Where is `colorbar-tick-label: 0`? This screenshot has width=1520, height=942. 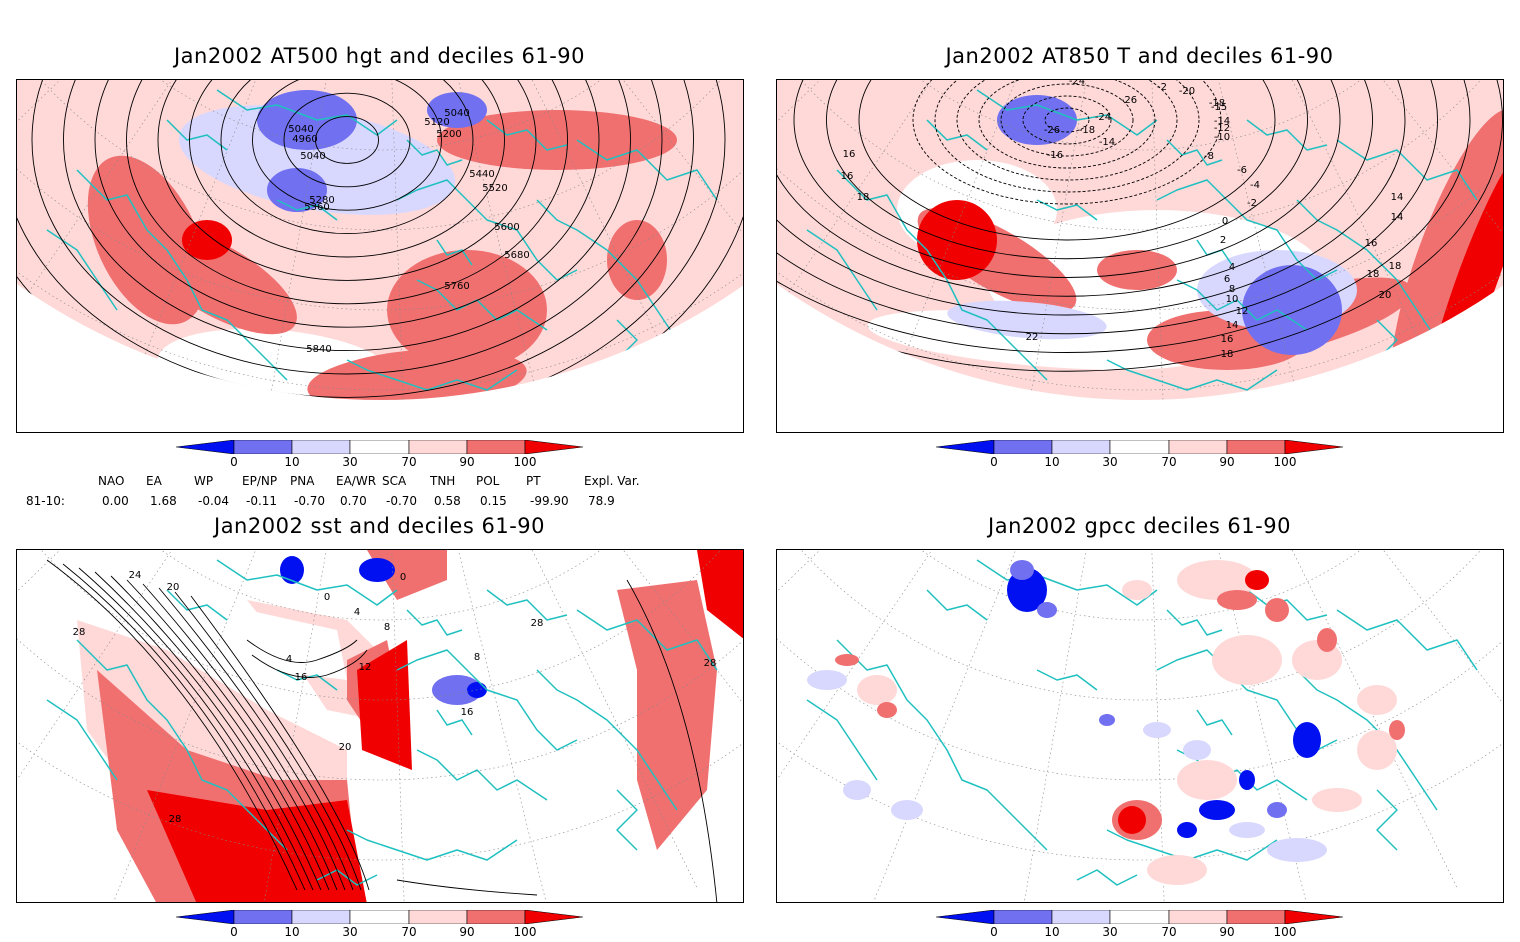 colorbar-tick-label: 0 is located at coordinates (234, 932).